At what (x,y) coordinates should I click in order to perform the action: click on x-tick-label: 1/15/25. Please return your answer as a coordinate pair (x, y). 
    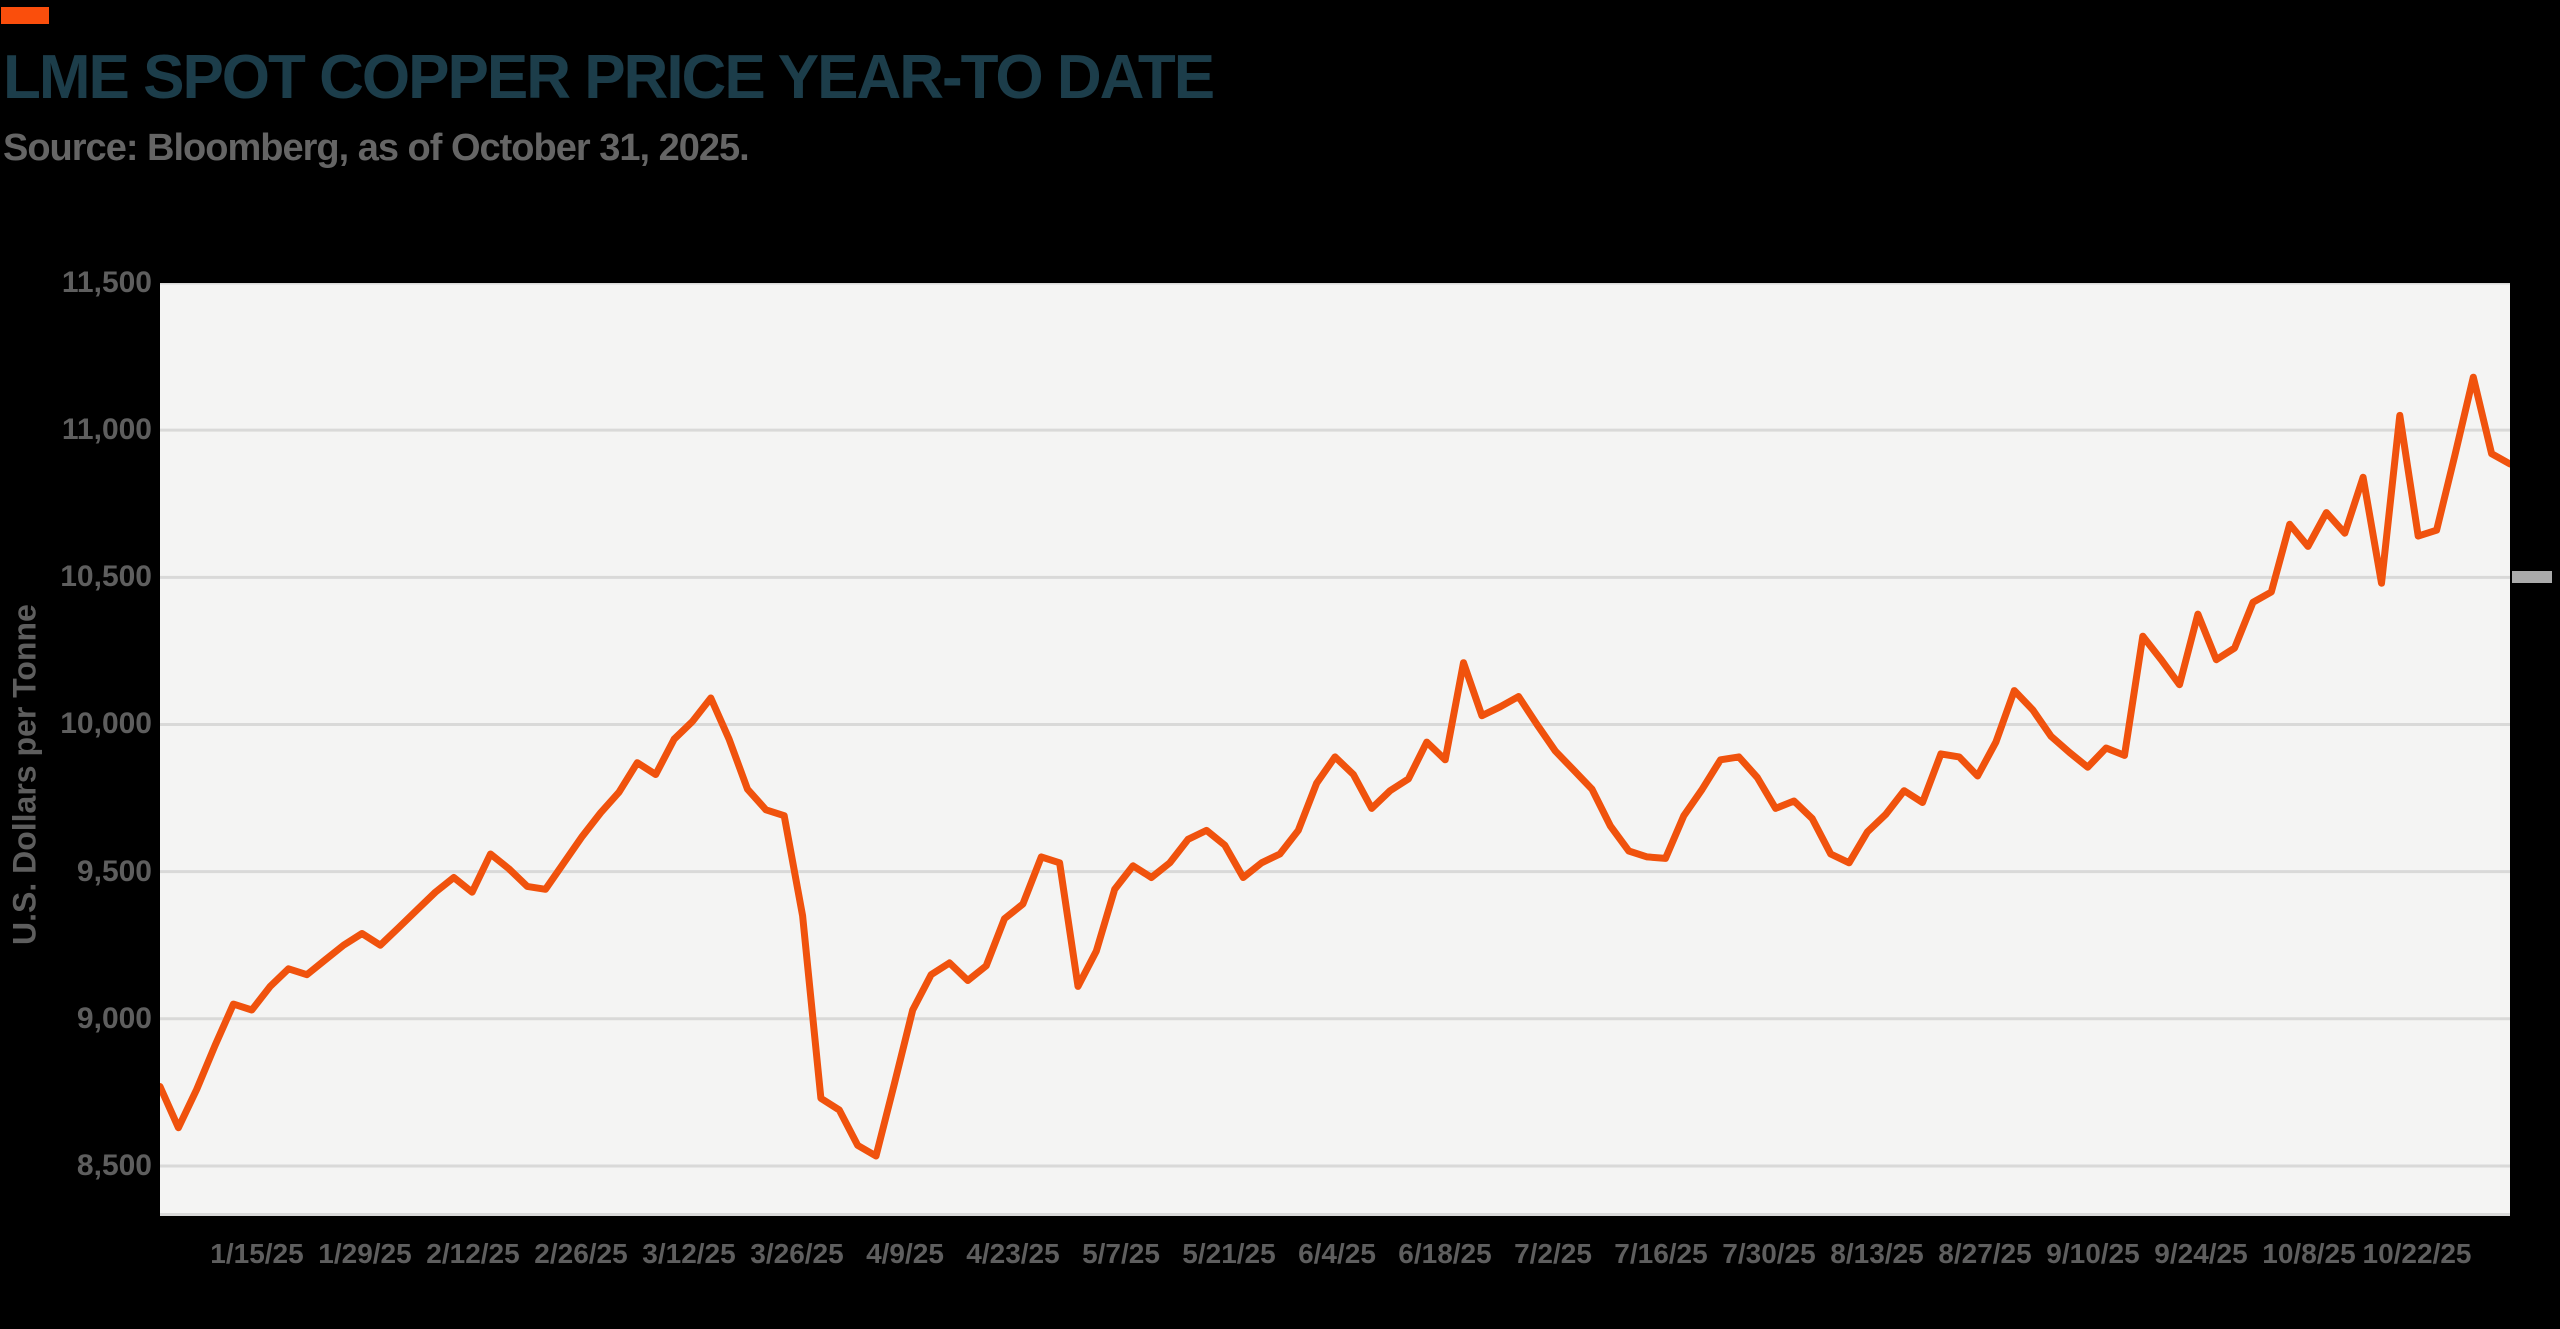
    Looking at the image, I should click on (257, 1253).